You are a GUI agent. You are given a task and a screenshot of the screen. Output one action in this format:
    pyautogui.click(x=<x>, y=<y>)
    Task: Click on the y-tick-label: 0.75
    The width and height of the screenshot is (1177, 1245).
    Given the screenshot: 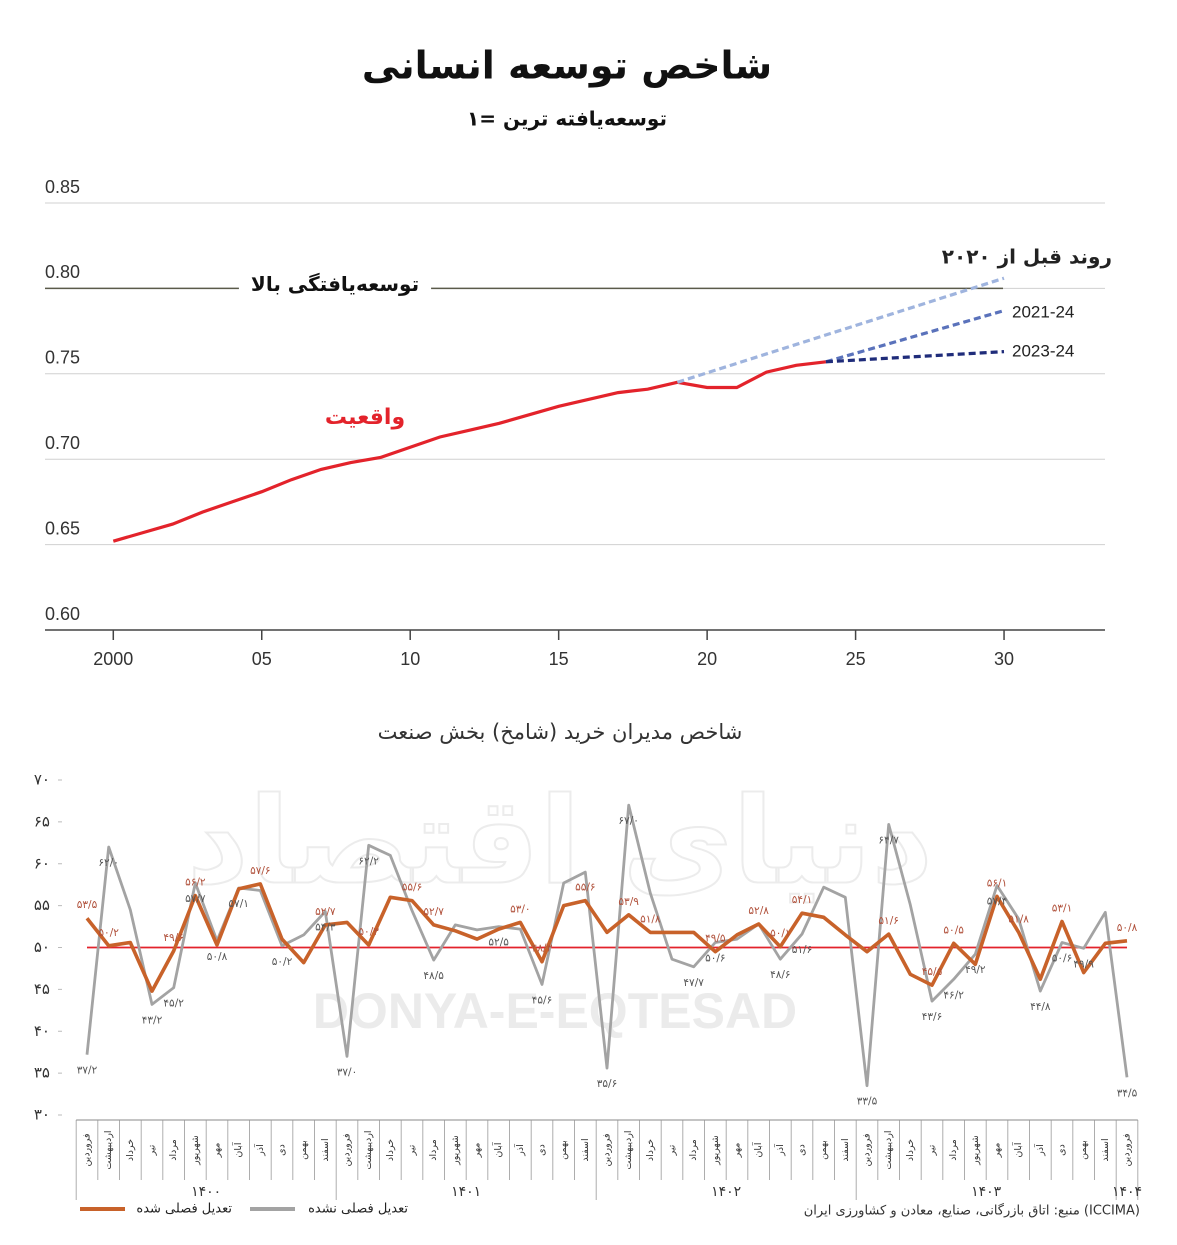 What is the action you would take?
    pyautogui.click(x=62, y=358)
    